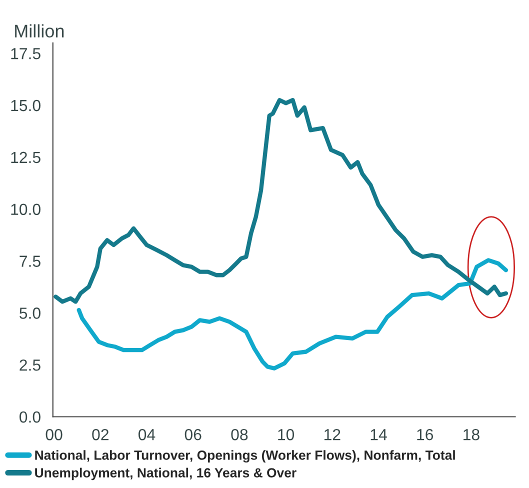 Image resolution: width=529 pixels, height=488 pixels. Describe the element at coordinates (239, 434) in the screenshot. I see `x-tick-label: 08` at that location.